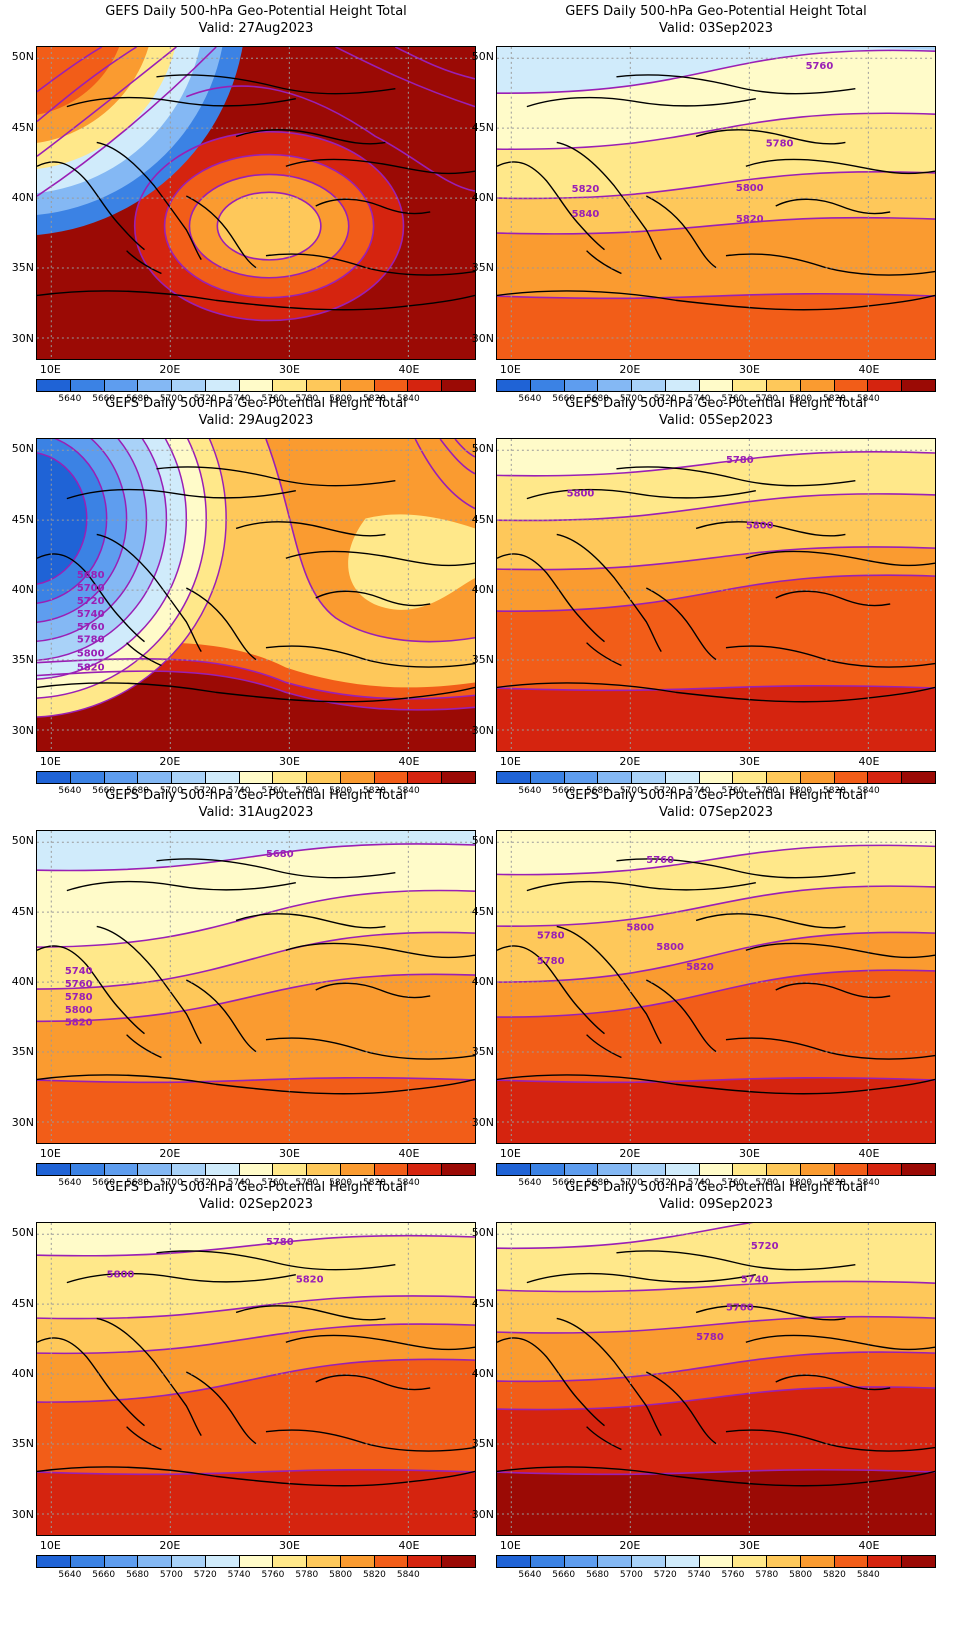 Image resolution: width=964 pixels, height=1640 pixels. Describe the element at coordinates (716, 1379) in the screenshot. I see `lat-lon-grid` at that location.